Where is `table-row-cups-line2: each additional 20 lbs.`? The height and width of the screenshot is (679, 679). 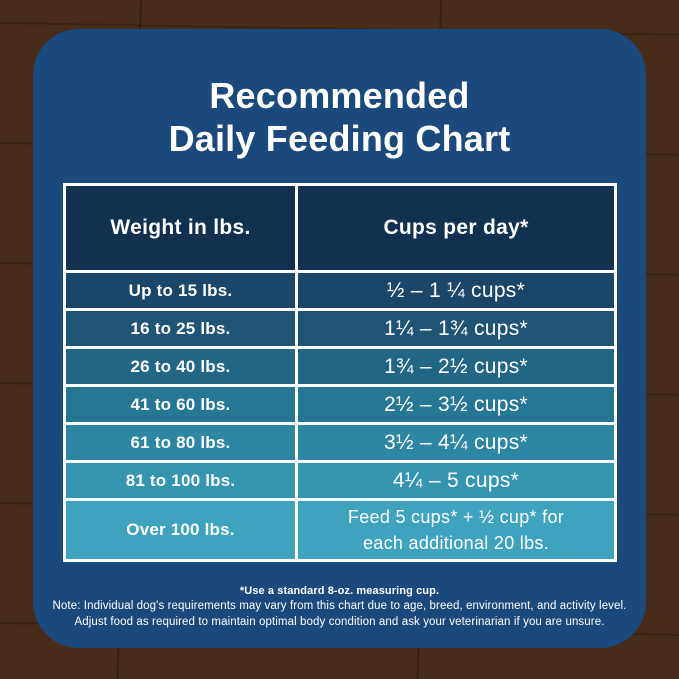 table-row-cups-line2: each additional 20 lbs. is located at coordinates (456, 543).